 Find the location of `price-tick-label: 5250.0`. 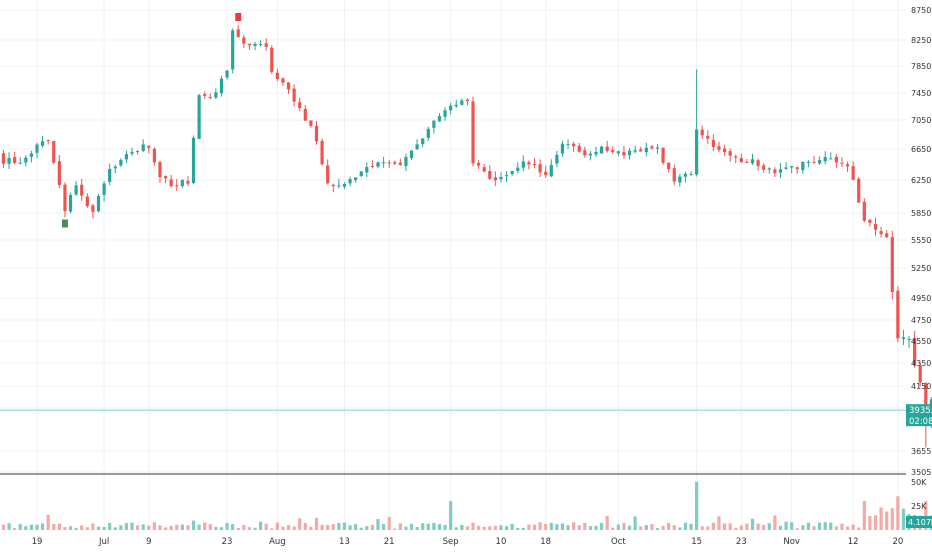

price-tick-label: 5250.0 is located at coordinates (921, 268).